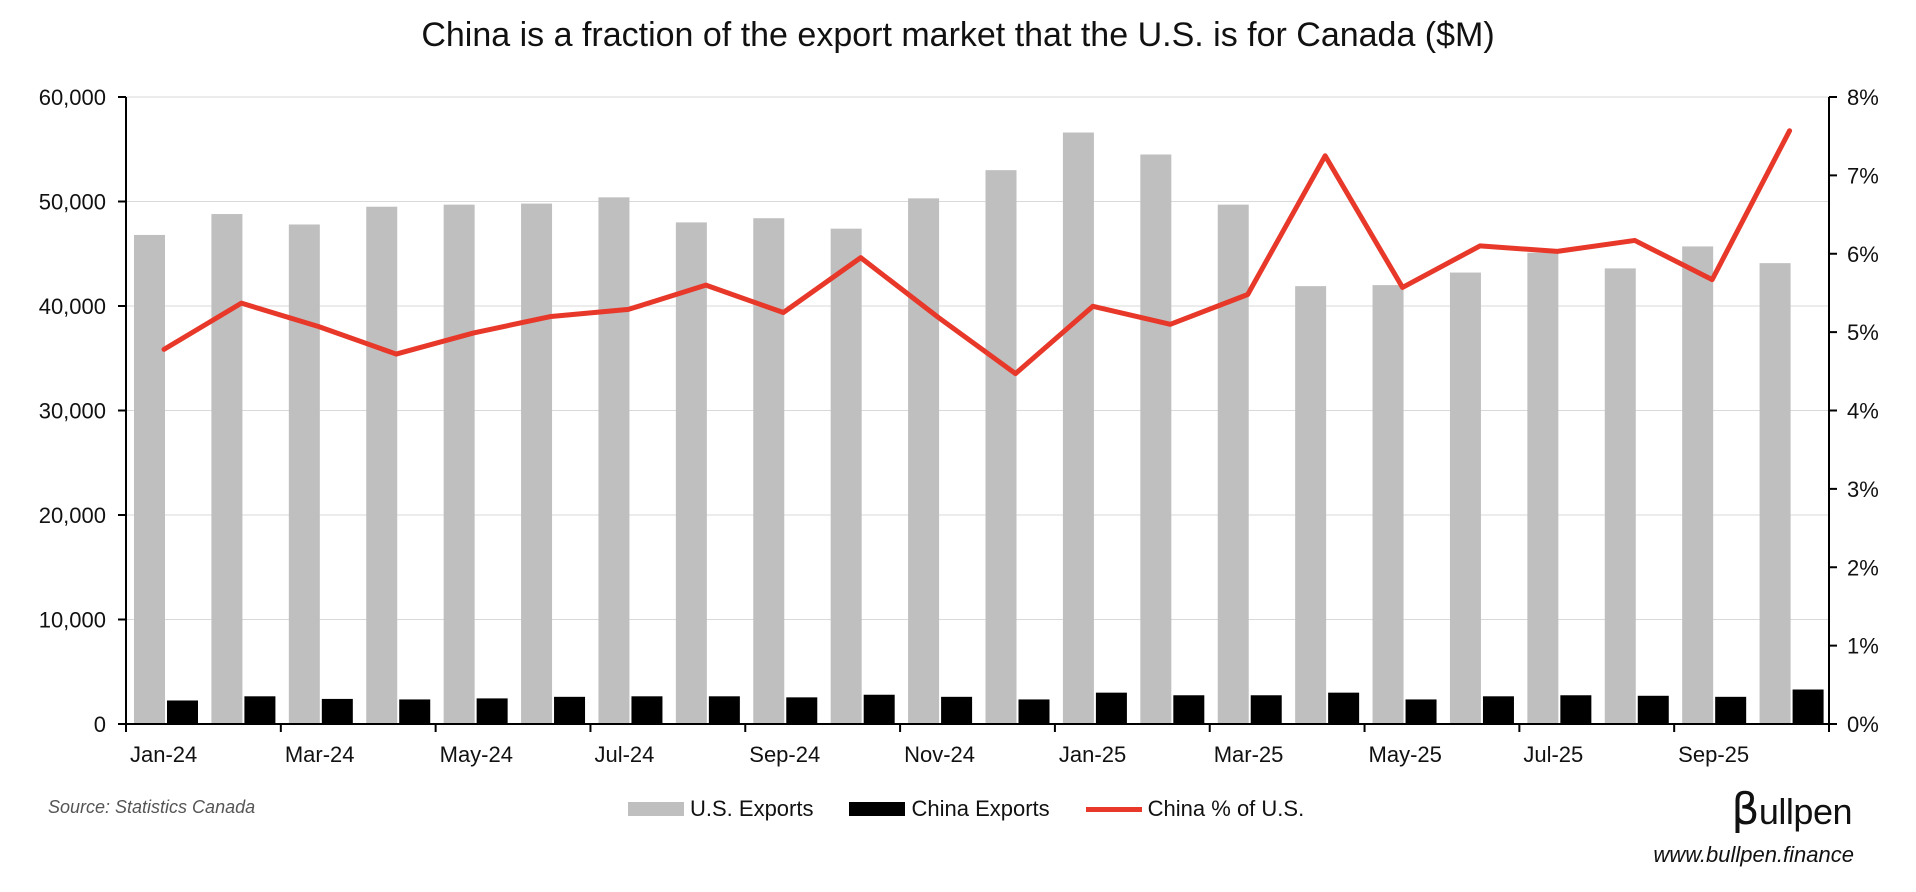 This screenshot has width=1916, height=892. Describe the element at coordinates (72, 515) in the screenshot. I see `y-left-tick-label: 20,000` at that location.